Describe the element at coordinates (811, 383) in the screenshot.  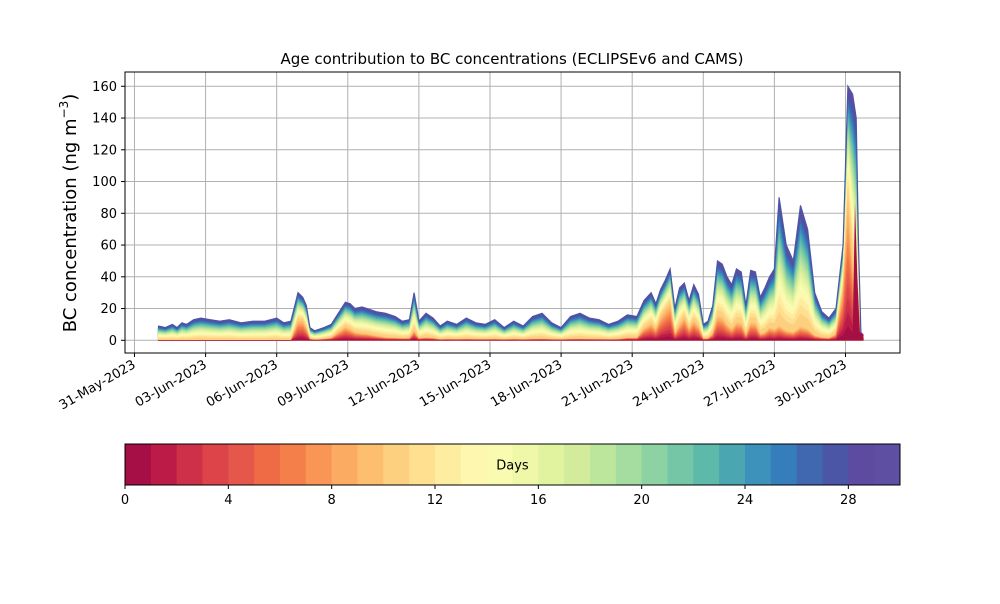
I see `x-tick-label: 30-Jun-2023` at that location.